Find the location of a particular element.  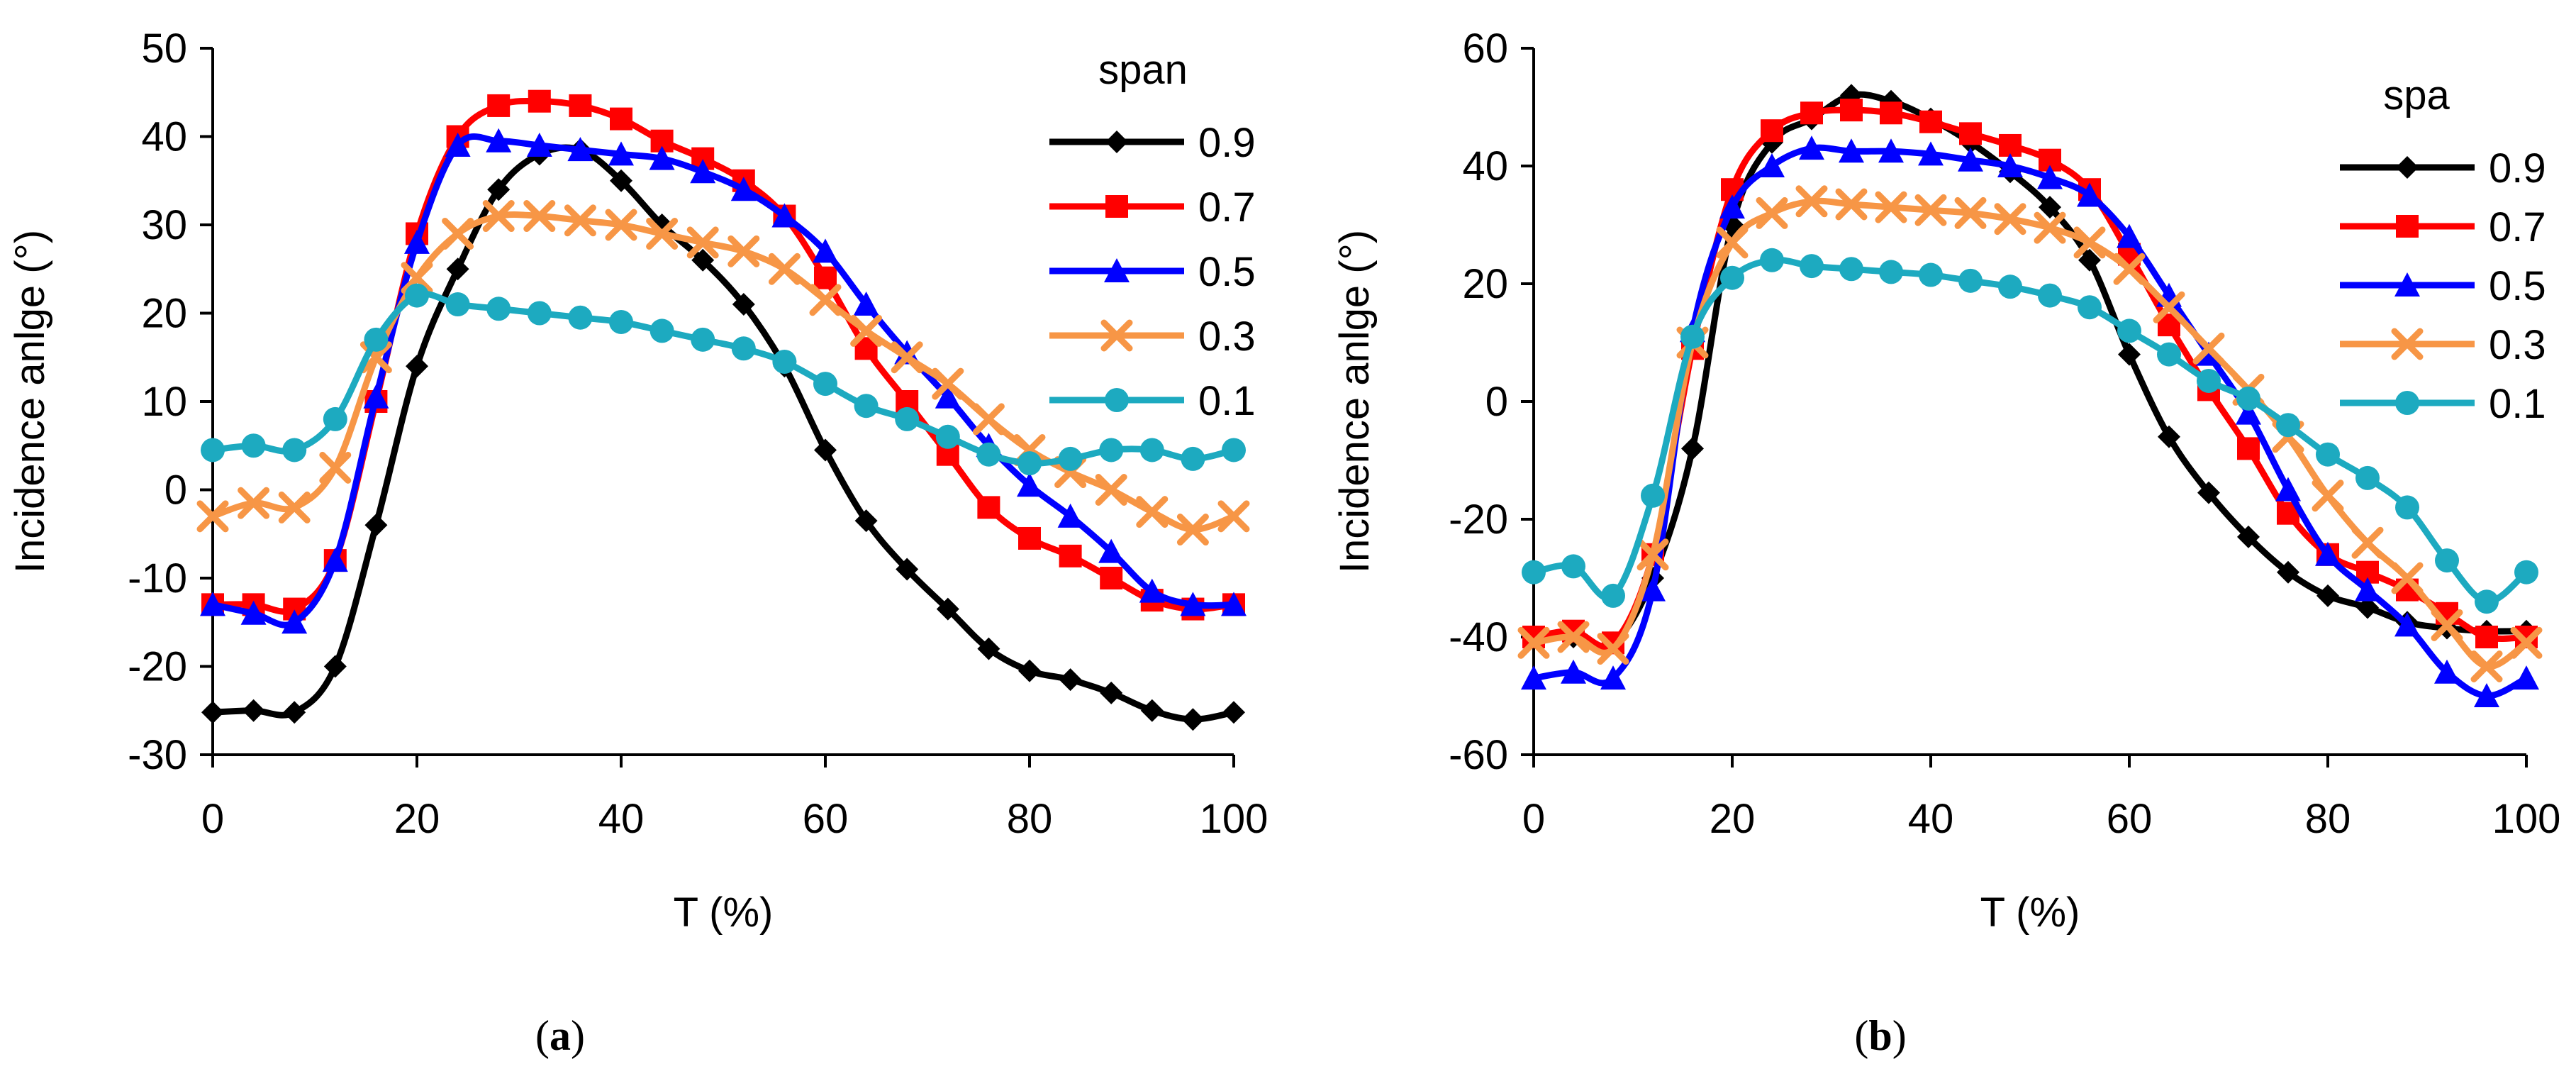

legend-title: spa is located at coordinates (2416, 95).